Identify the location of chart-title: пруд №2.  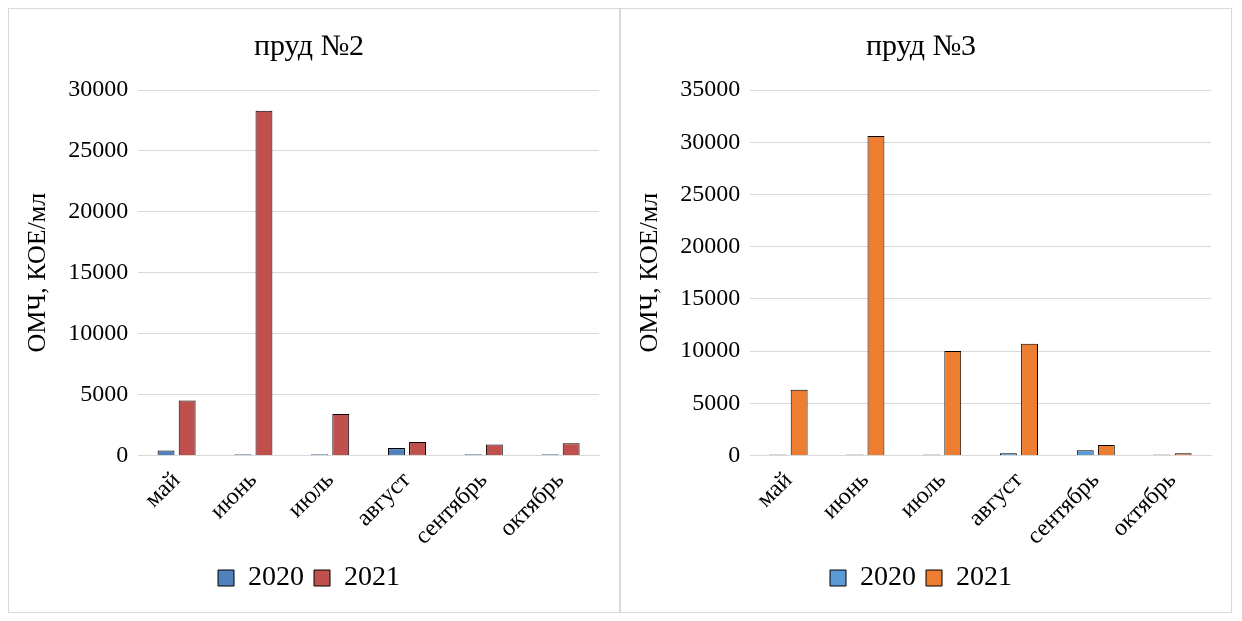
(309, 44).